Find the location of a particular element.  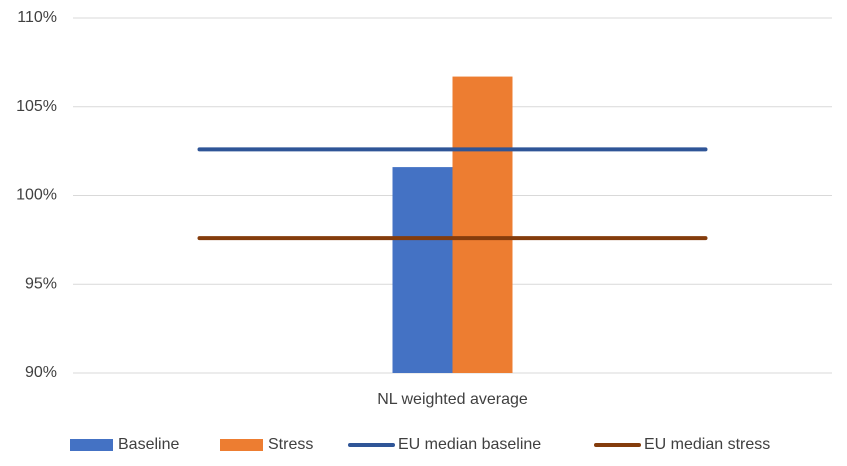

y-tick-label: 95% is located at coordinates (41, 283).